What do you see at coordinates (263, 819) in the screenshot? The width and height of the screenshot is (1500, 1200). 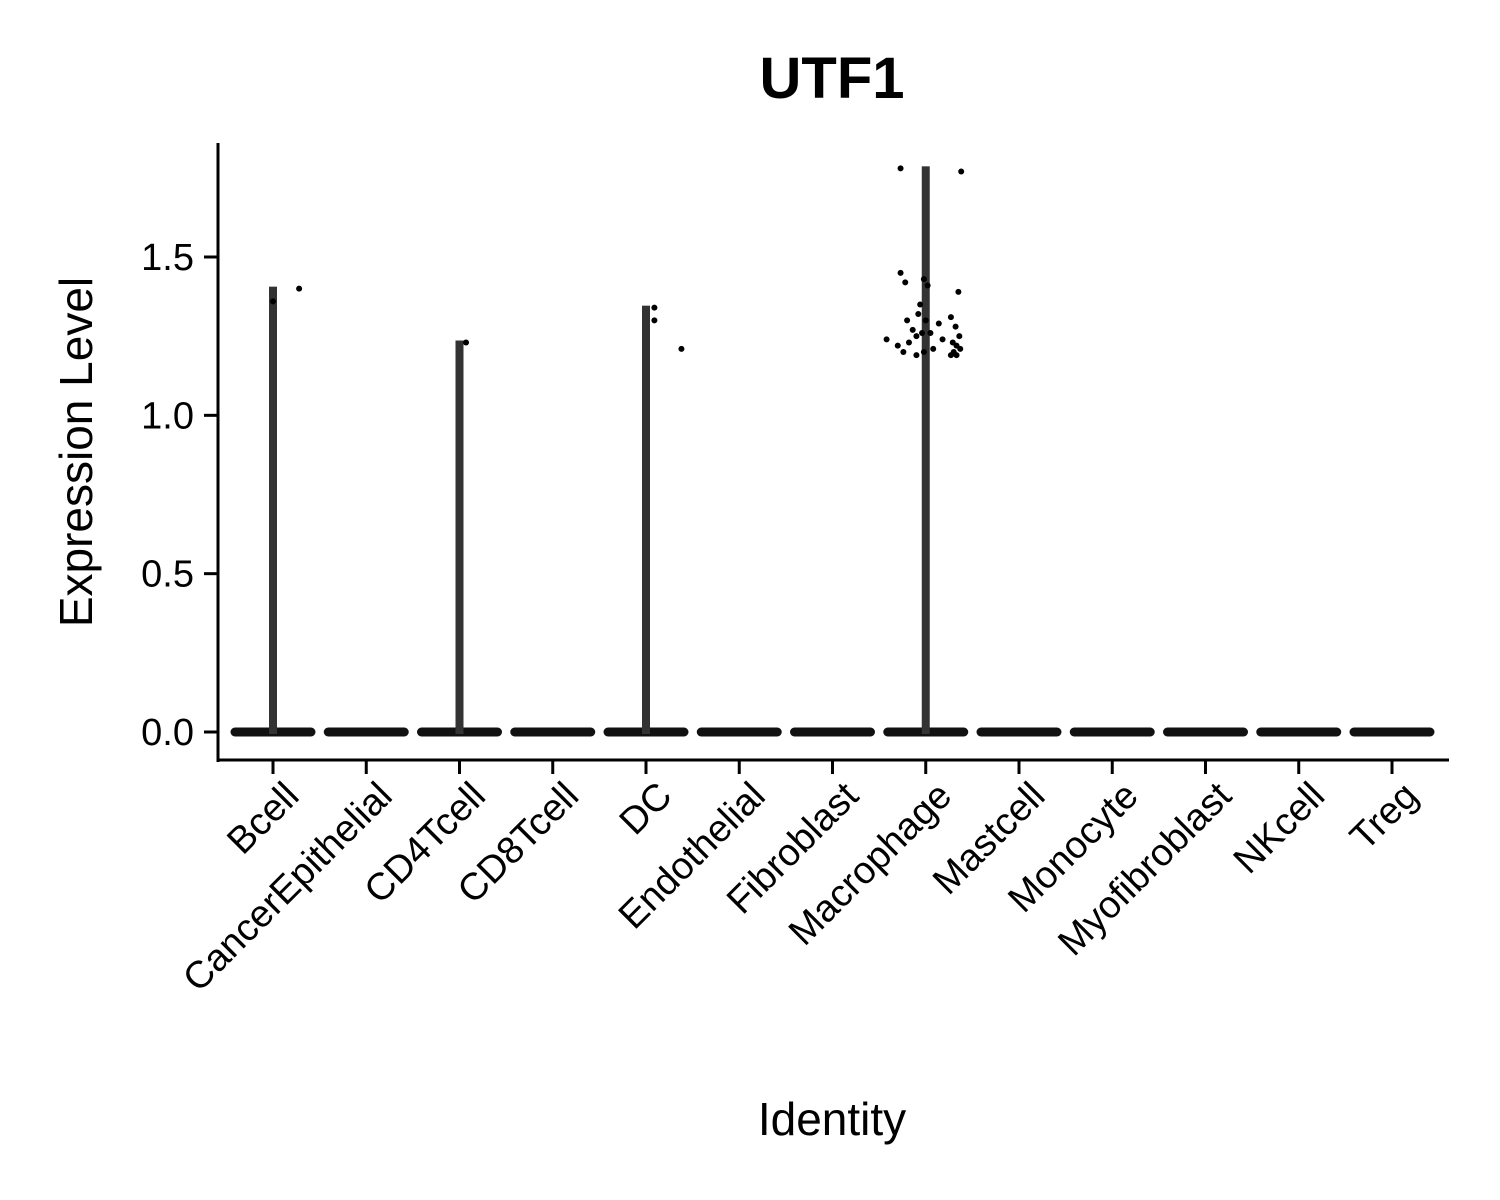 I see `x-tick-label-bcell: Bcell` at bounding box center [263, 819].